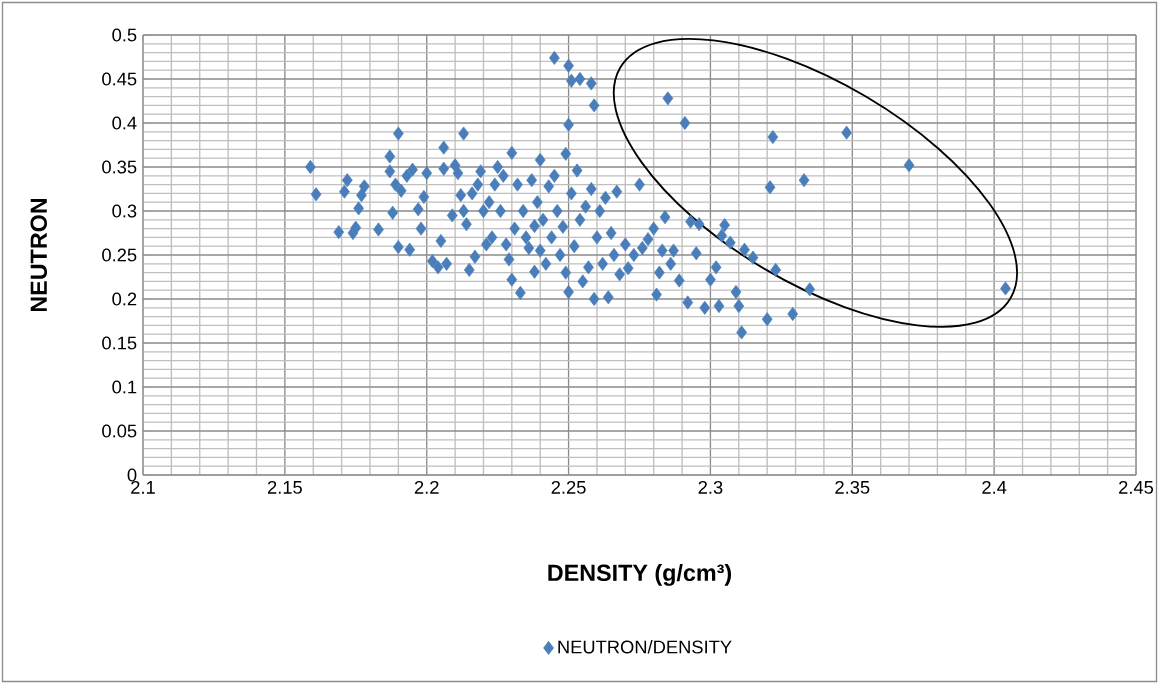  Describe the element at coordinates (426, 487) in the screenshot. I see `x-tick-label: 2.2` at that location.